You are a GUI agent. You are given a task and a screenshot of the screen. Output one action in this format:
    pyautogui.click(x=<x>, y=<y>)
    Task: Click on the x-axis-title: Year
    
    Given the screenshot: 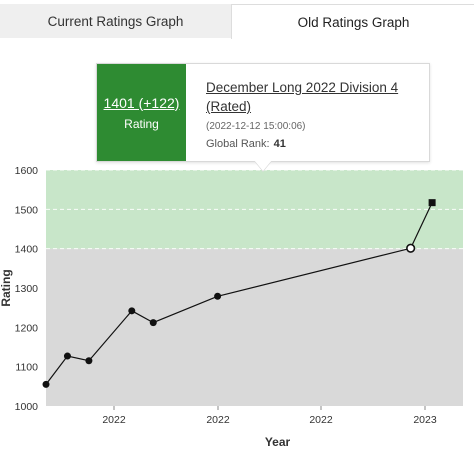 What is the action you would take?
    pyautogui.click(x=278, y=442)
    